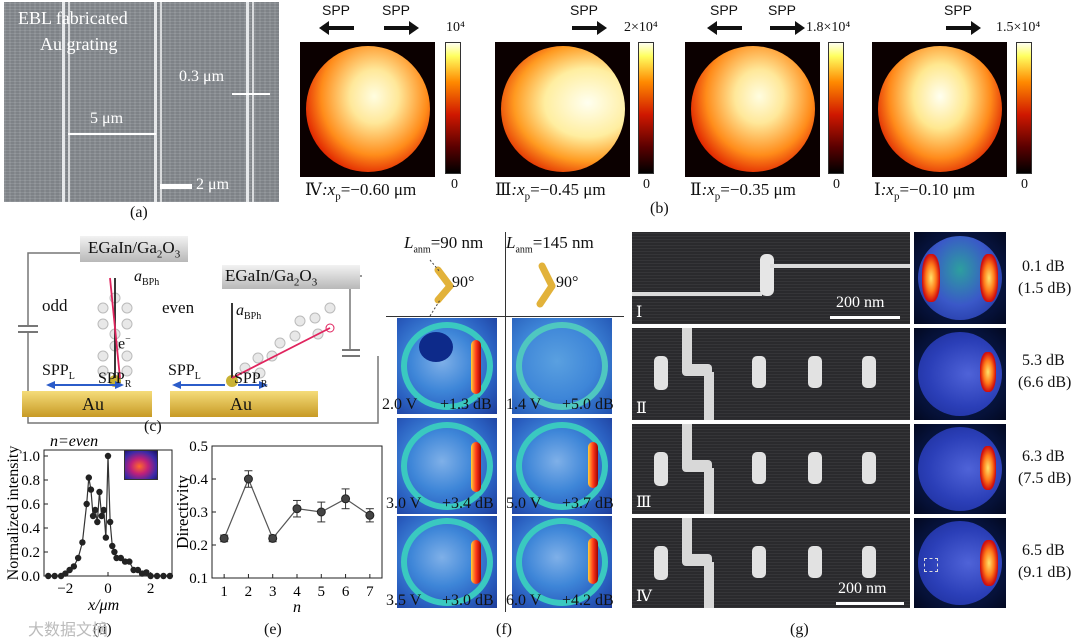  What do you see at coordinates (444, 244) in the screenshot?
I see `l-anm-label-1: Lanm=90 nm` at bounding box center [444, 244].